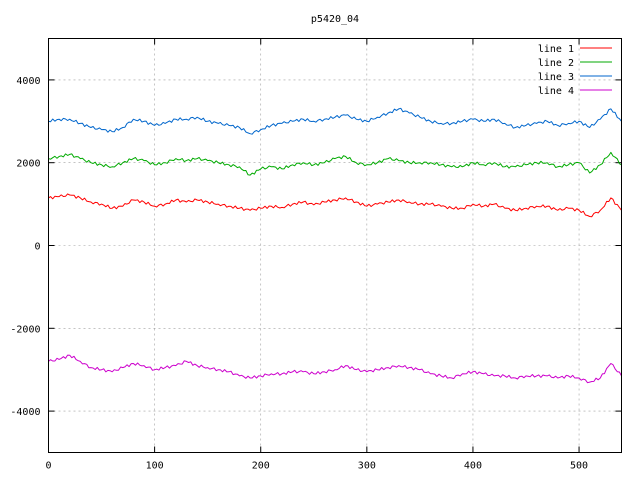 Image resolution: width=640 pixels, height=480 pixels. What do you see at coordinates (261, 466) in the screenshot?
I see `x-tick-label: 200` at bounding box center [261, 466].